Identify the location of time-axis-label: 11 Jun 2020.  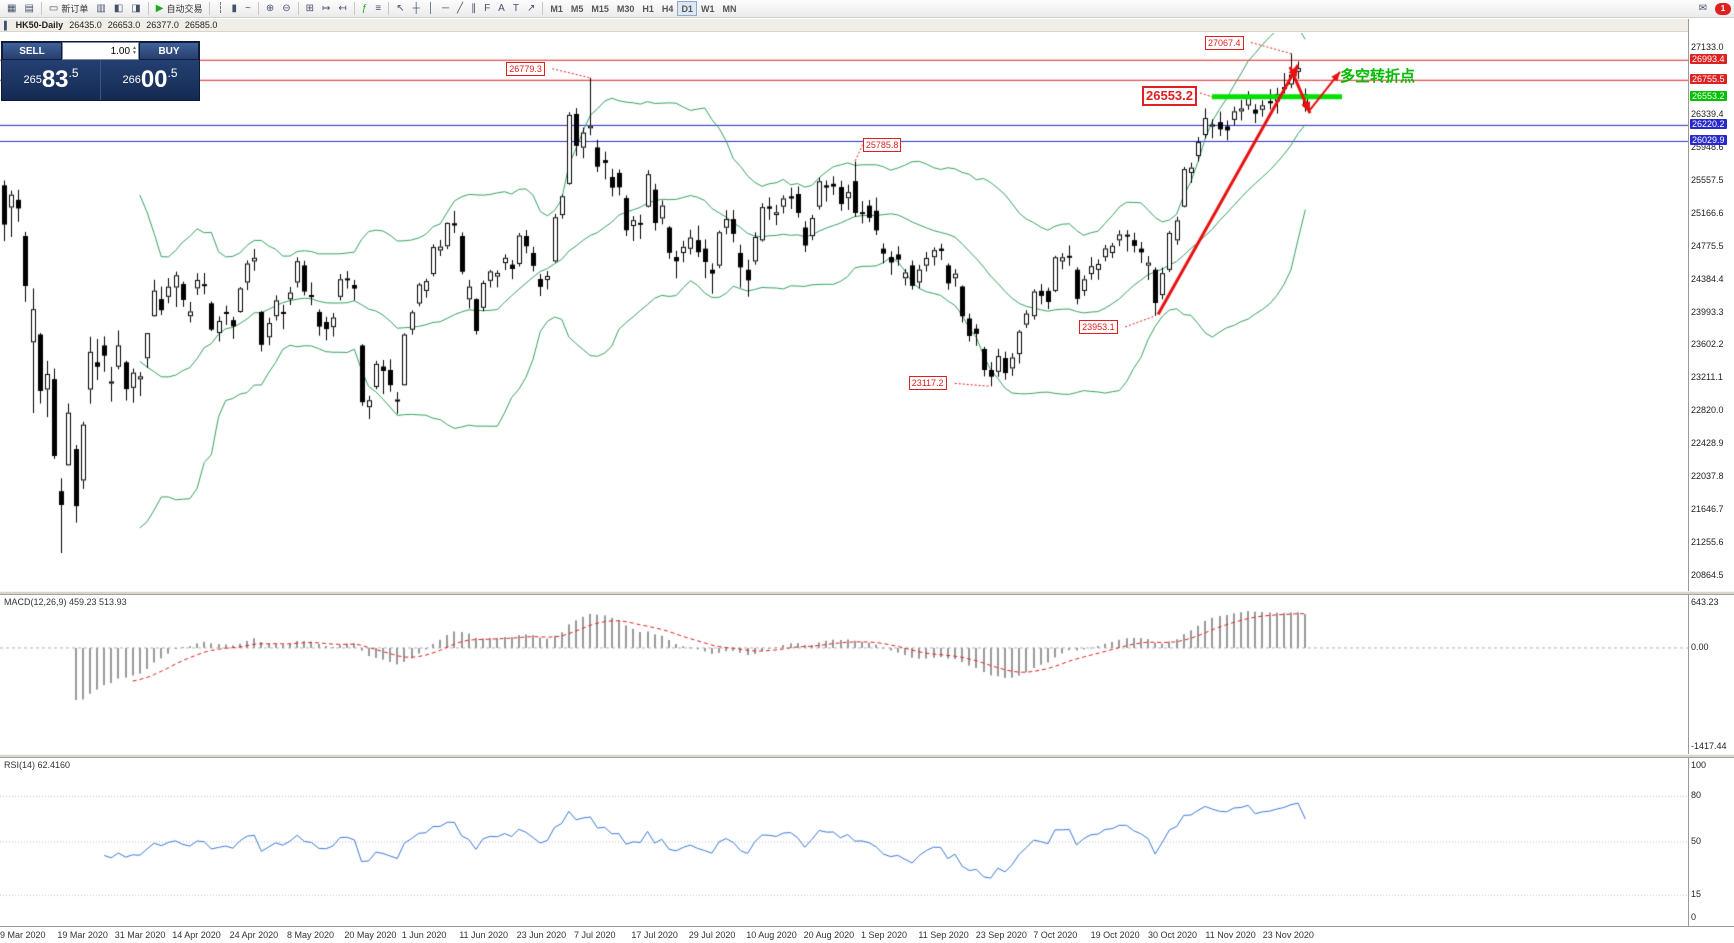
(484, 935).